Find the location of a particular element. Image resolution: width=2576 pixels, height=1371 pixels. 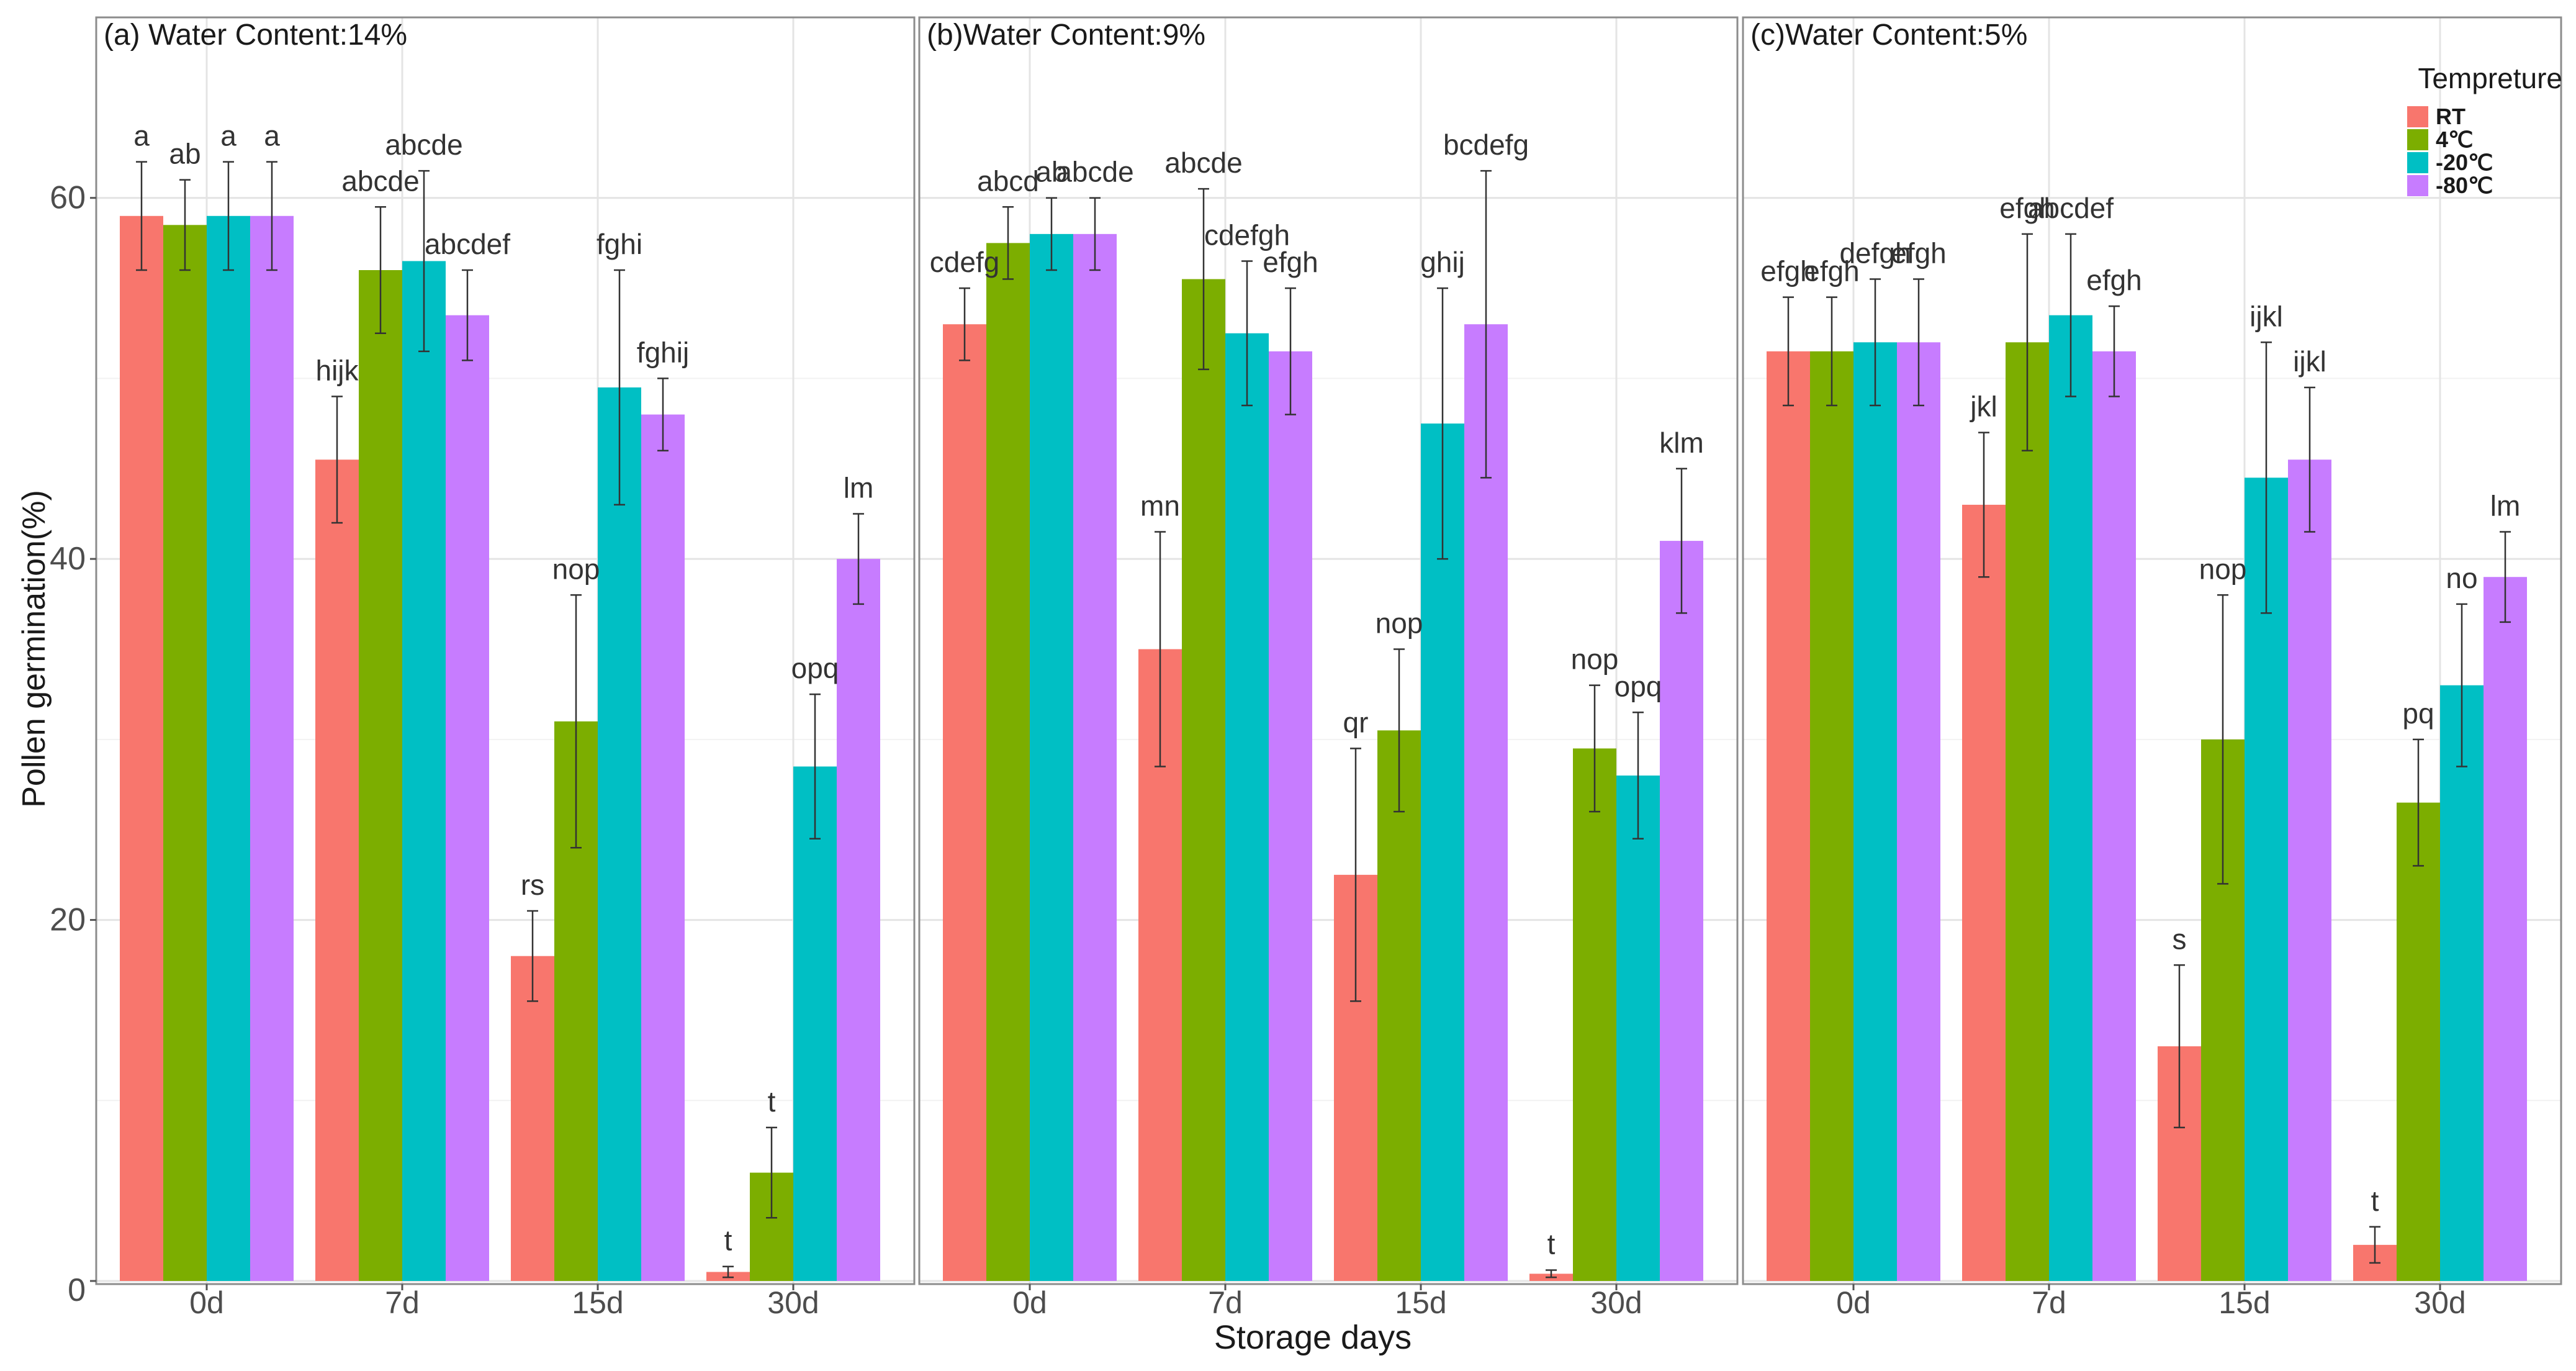

significance-label: opq is located at coordinates (1638, 686).